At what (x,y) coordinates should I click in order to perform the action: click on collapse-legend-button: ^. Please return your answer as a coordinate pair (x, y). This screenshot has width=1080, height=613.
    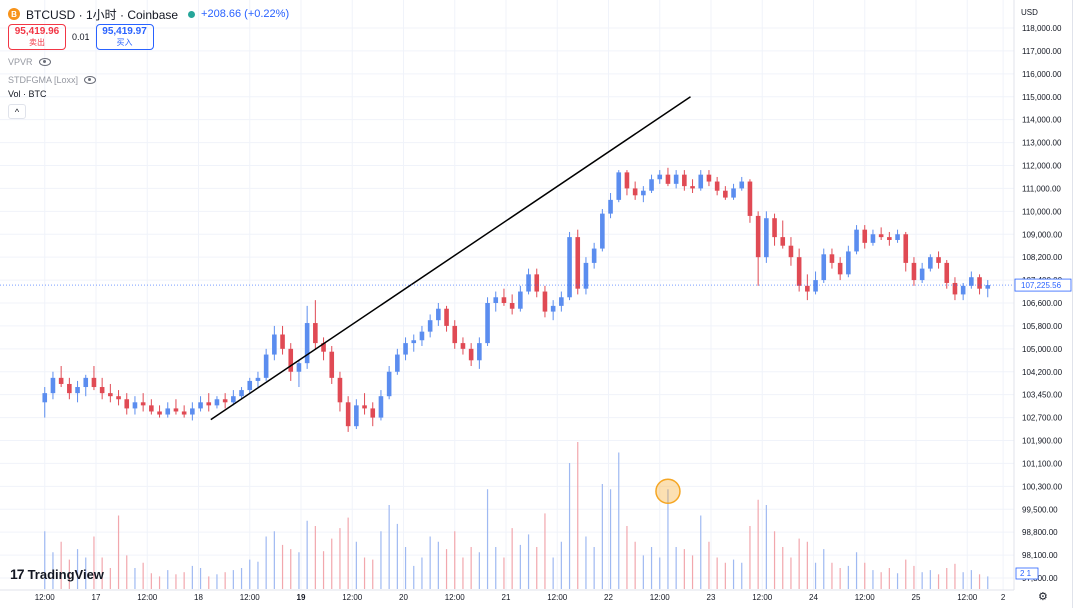
    Looking at the image, I should click on (17, 111).